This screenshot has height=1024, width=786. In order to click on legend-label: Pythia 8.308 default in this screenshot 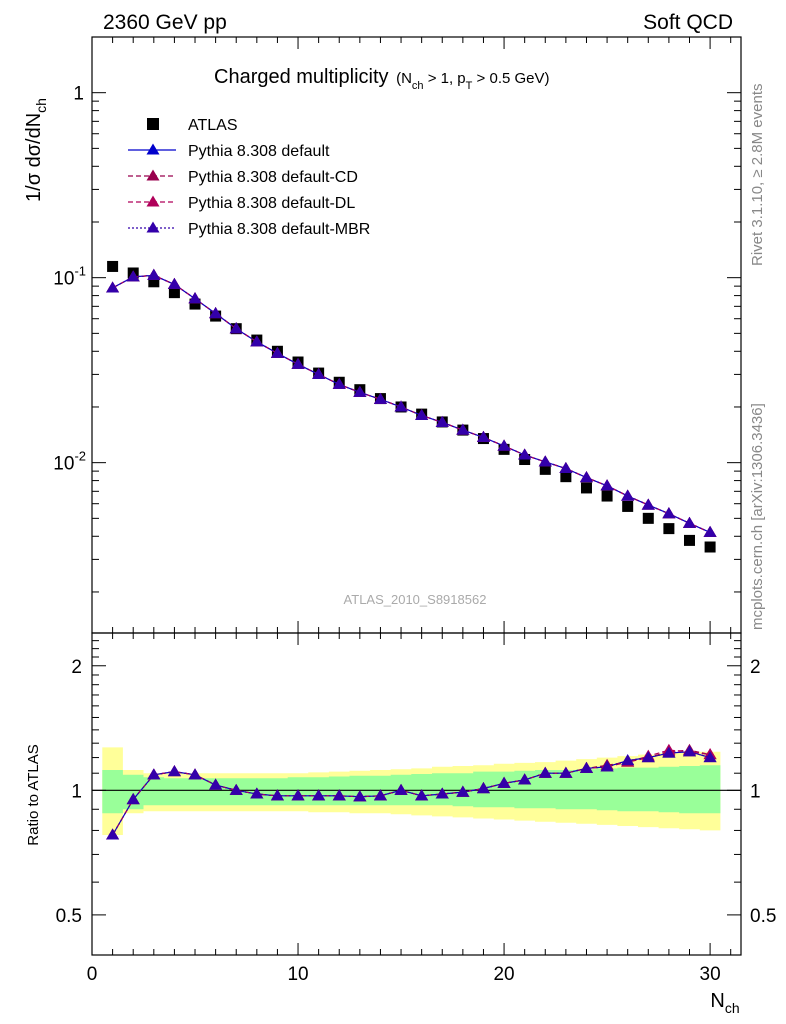, I will do `click(259, 151)`.